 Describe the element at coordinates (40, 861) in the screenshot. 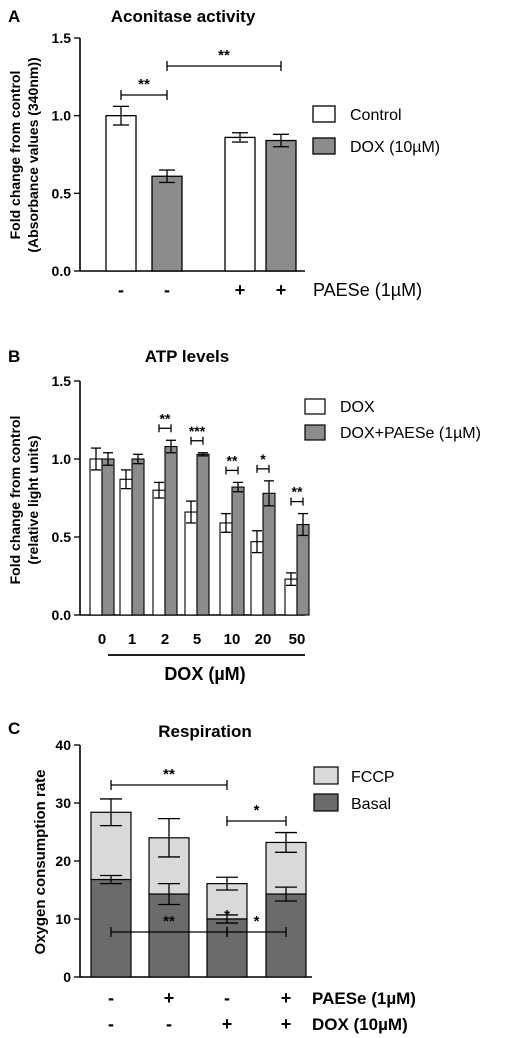

I see `panel-c-ylabel: Oxygen consumption rate` at that location.